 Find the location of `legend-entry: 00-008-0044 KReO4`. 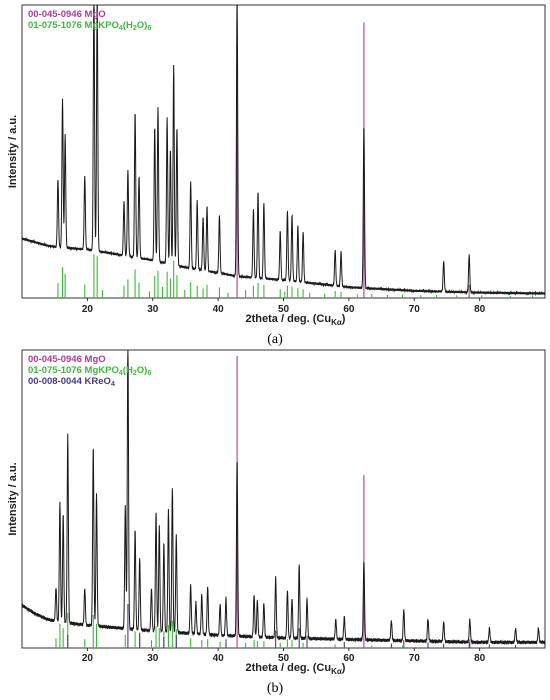

legend-entry: 00-008-0044 KReO4 is located at coordinates (71, 382).